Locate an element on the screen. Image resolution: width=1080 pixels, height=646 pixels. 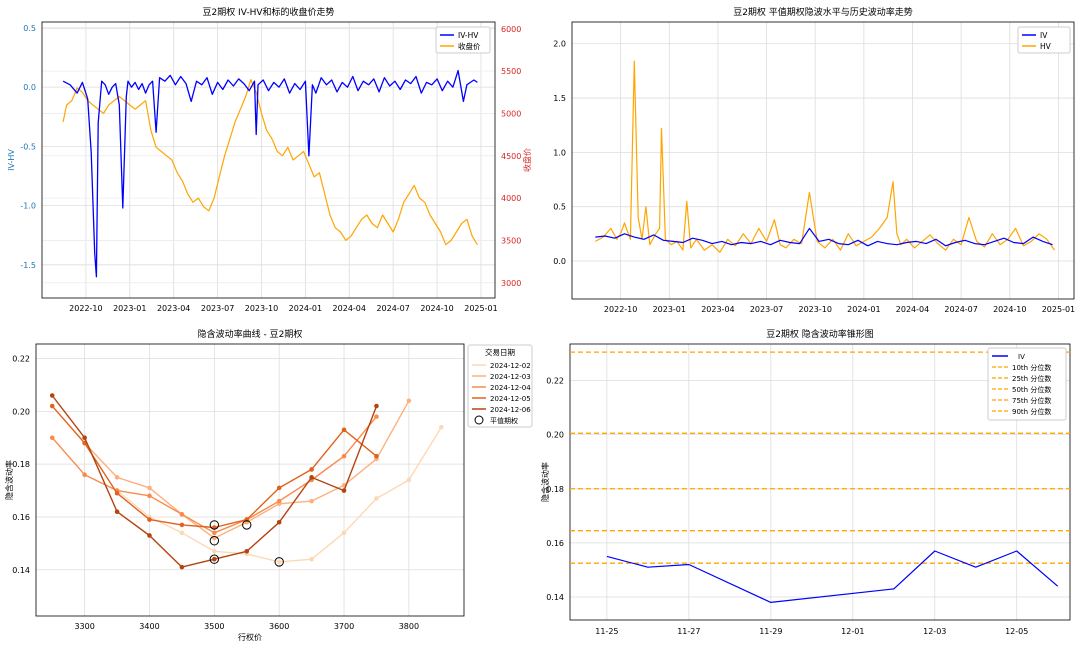
p2-xtick-label: 2023-04 is located at coordinates (717, 309).